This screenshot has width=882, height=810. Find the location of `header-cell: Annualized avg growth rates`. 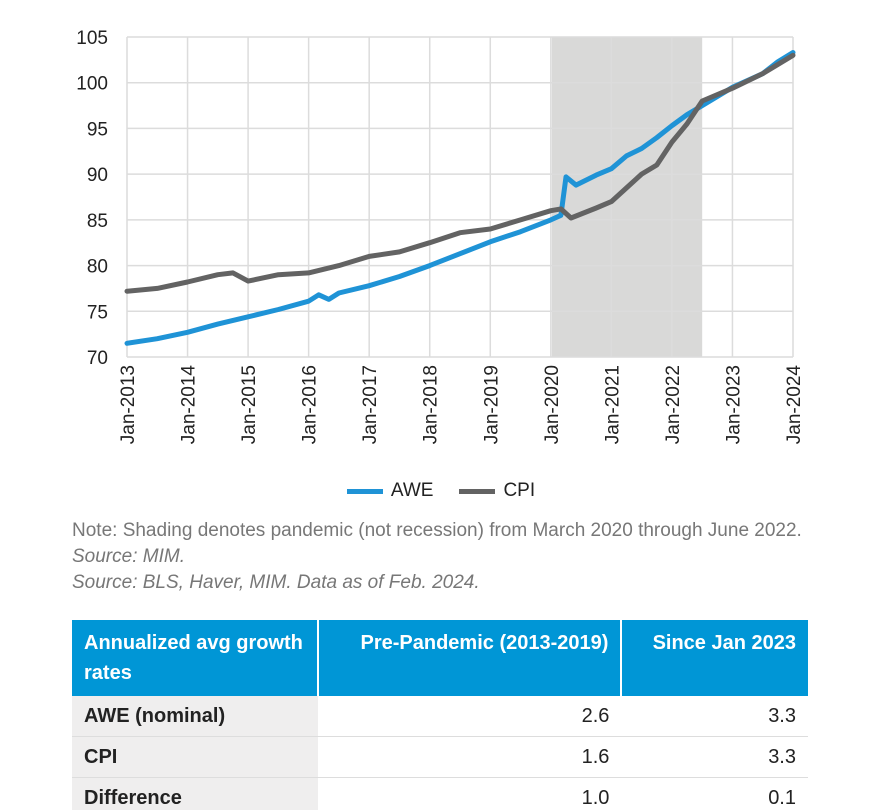

header-cell: Annualized avg growth rates is located at coordinates (195, 658).